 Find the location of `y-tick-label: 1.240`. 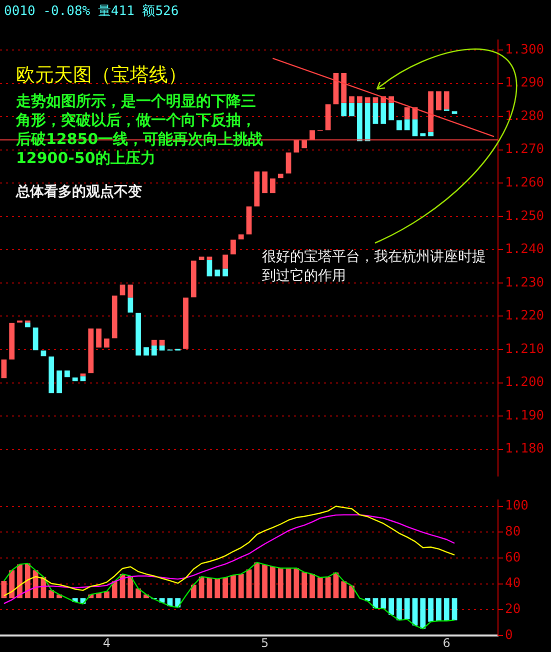

y-tick-label: 1.240 is located at coordinates (524, 250).